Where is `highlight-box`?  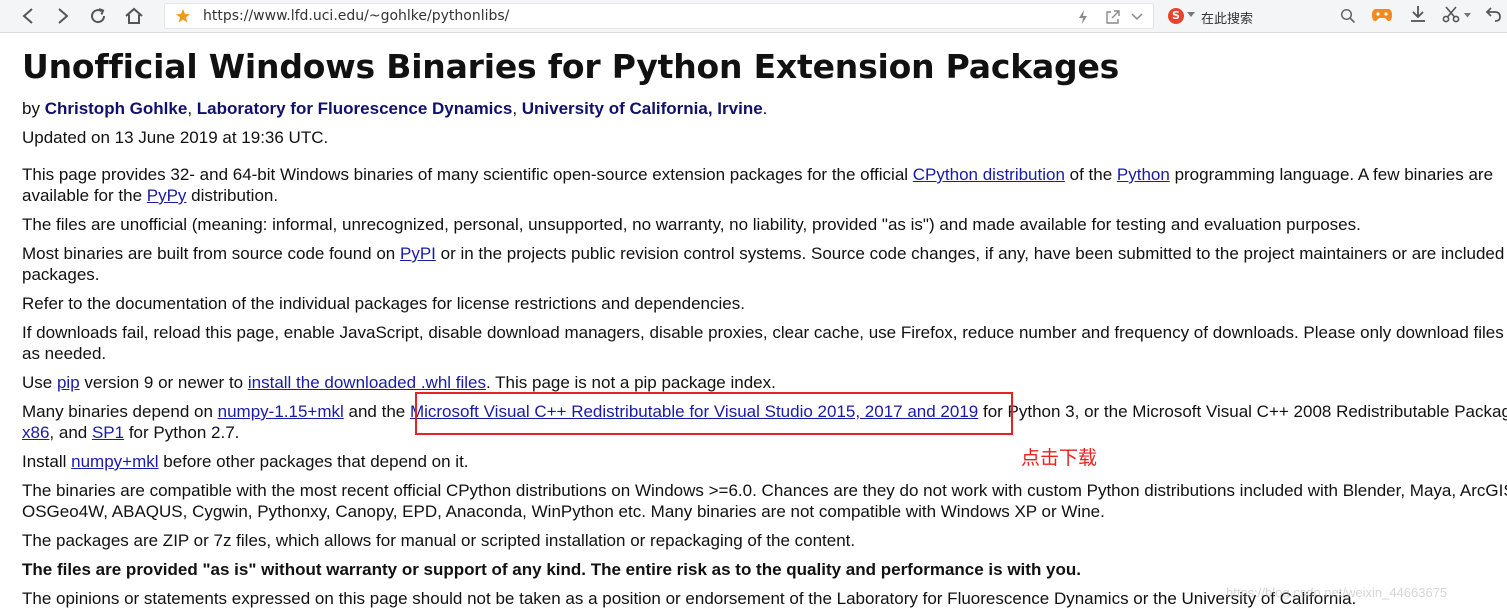 highlight-box is located at coordinates (714, 413).